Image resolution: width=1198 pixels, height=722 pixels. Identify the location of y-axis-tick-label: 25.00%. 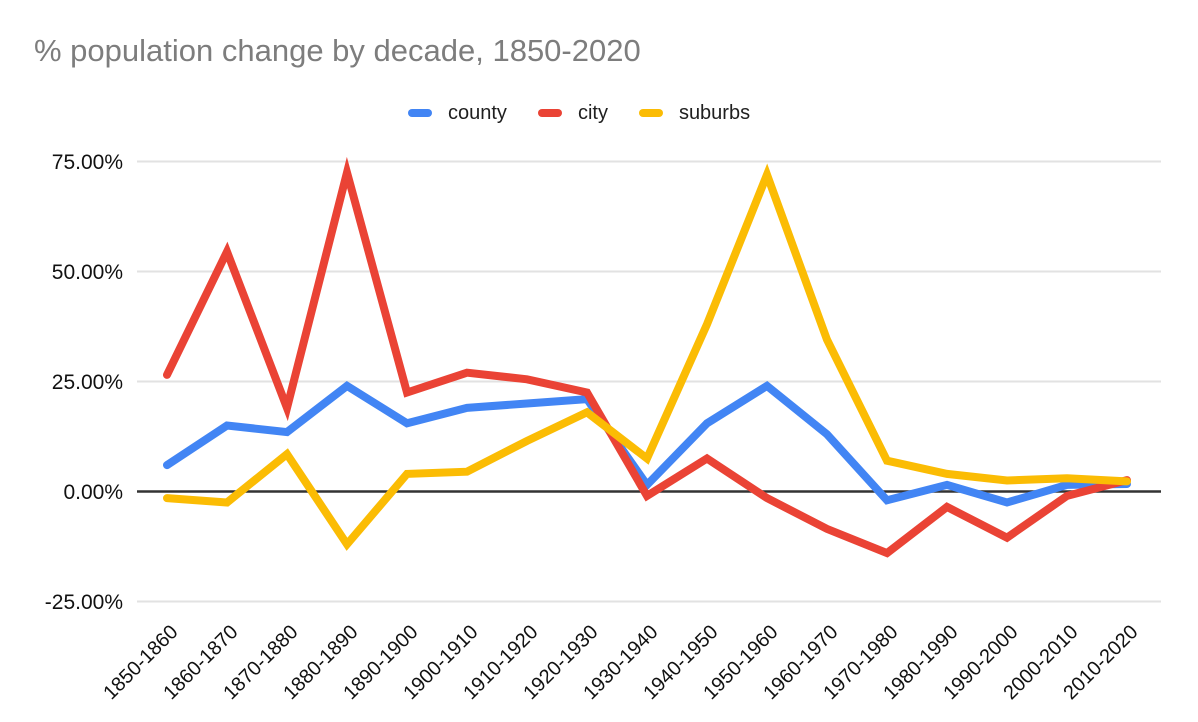
(87, 382).